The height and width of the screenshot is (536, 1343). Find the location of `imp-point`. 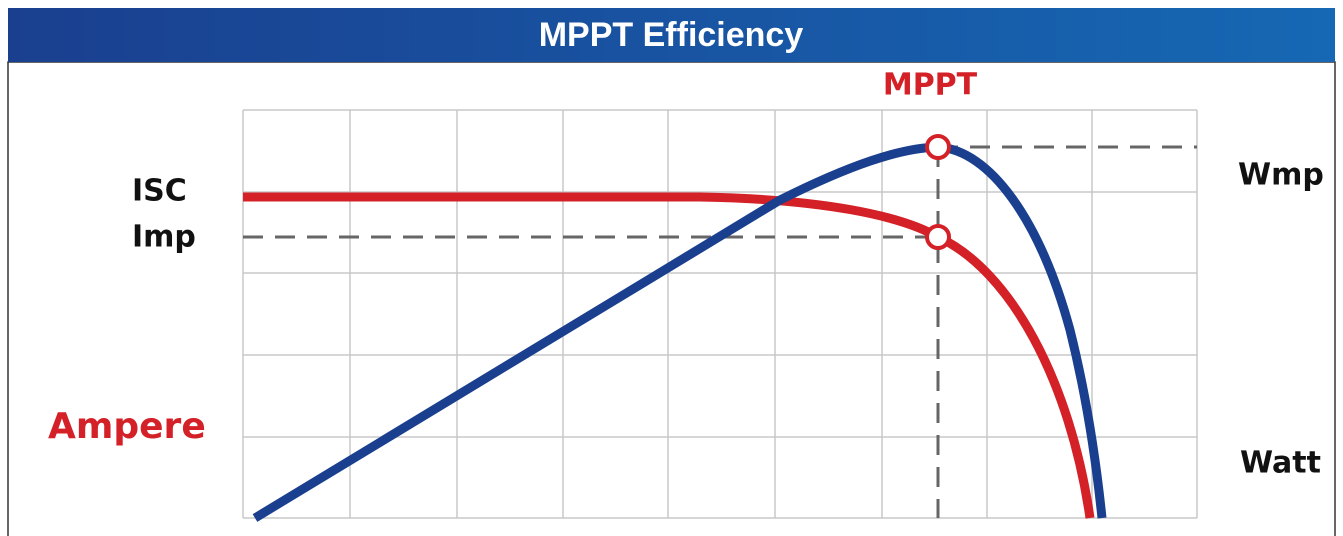

imp-point is located at coordinates (938, 237).